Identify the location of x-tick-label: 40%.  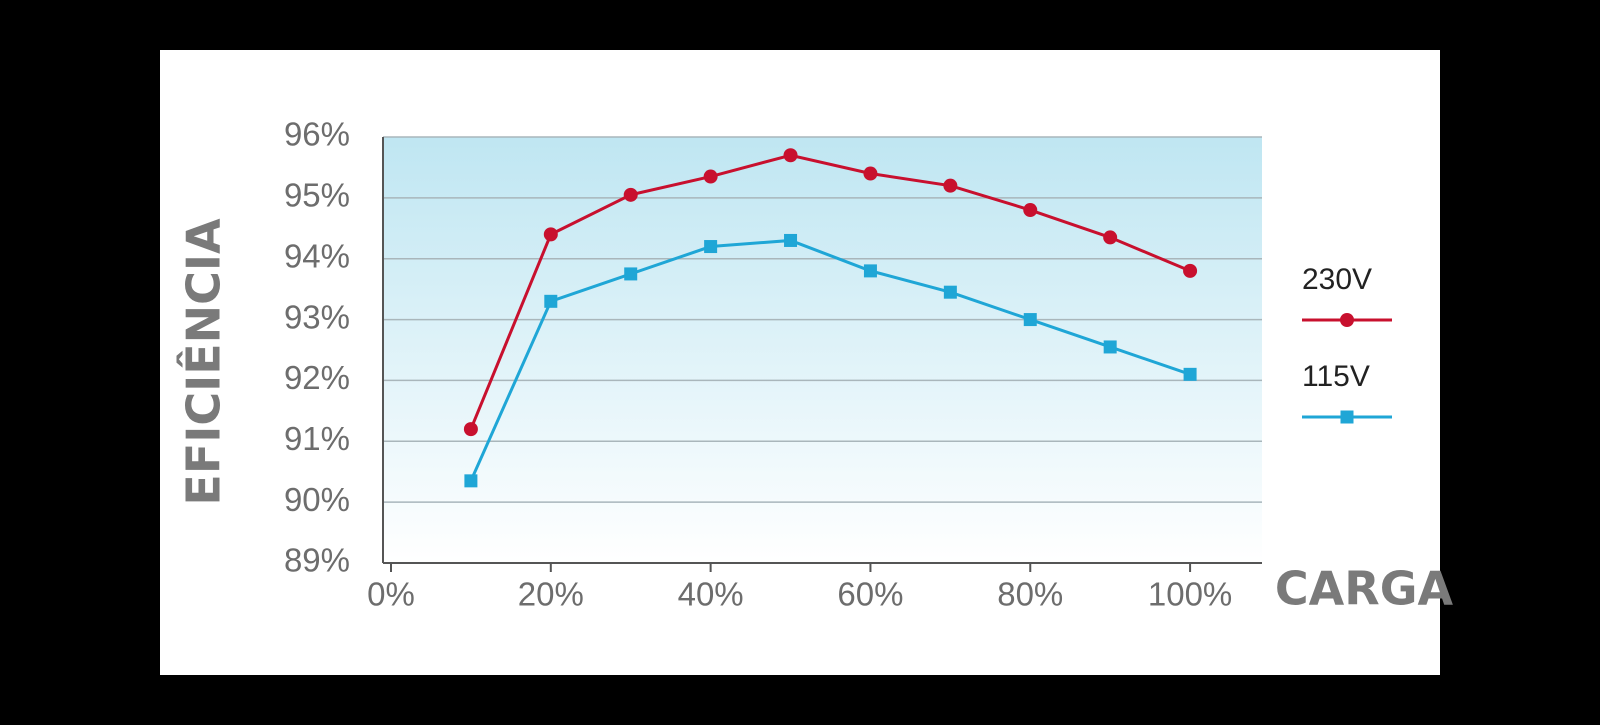
(711, 594).